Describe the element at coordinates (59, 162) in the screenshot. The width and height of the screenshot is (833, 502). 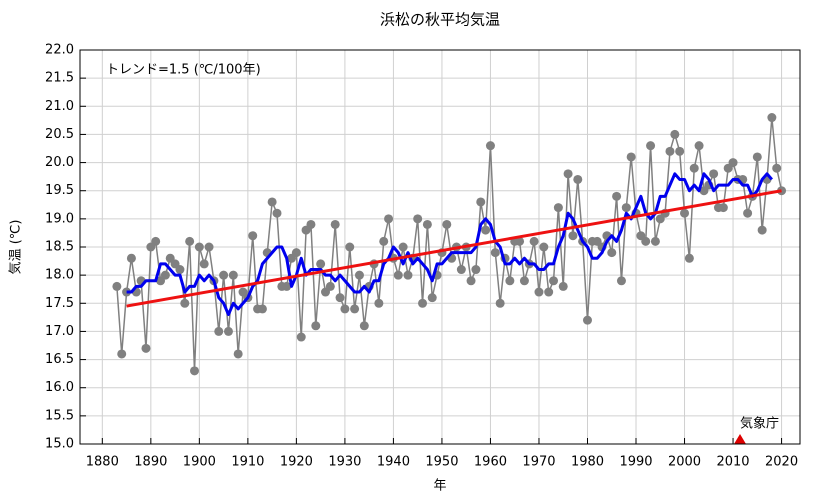
I see `y-tick-label: 20.0` at that location.